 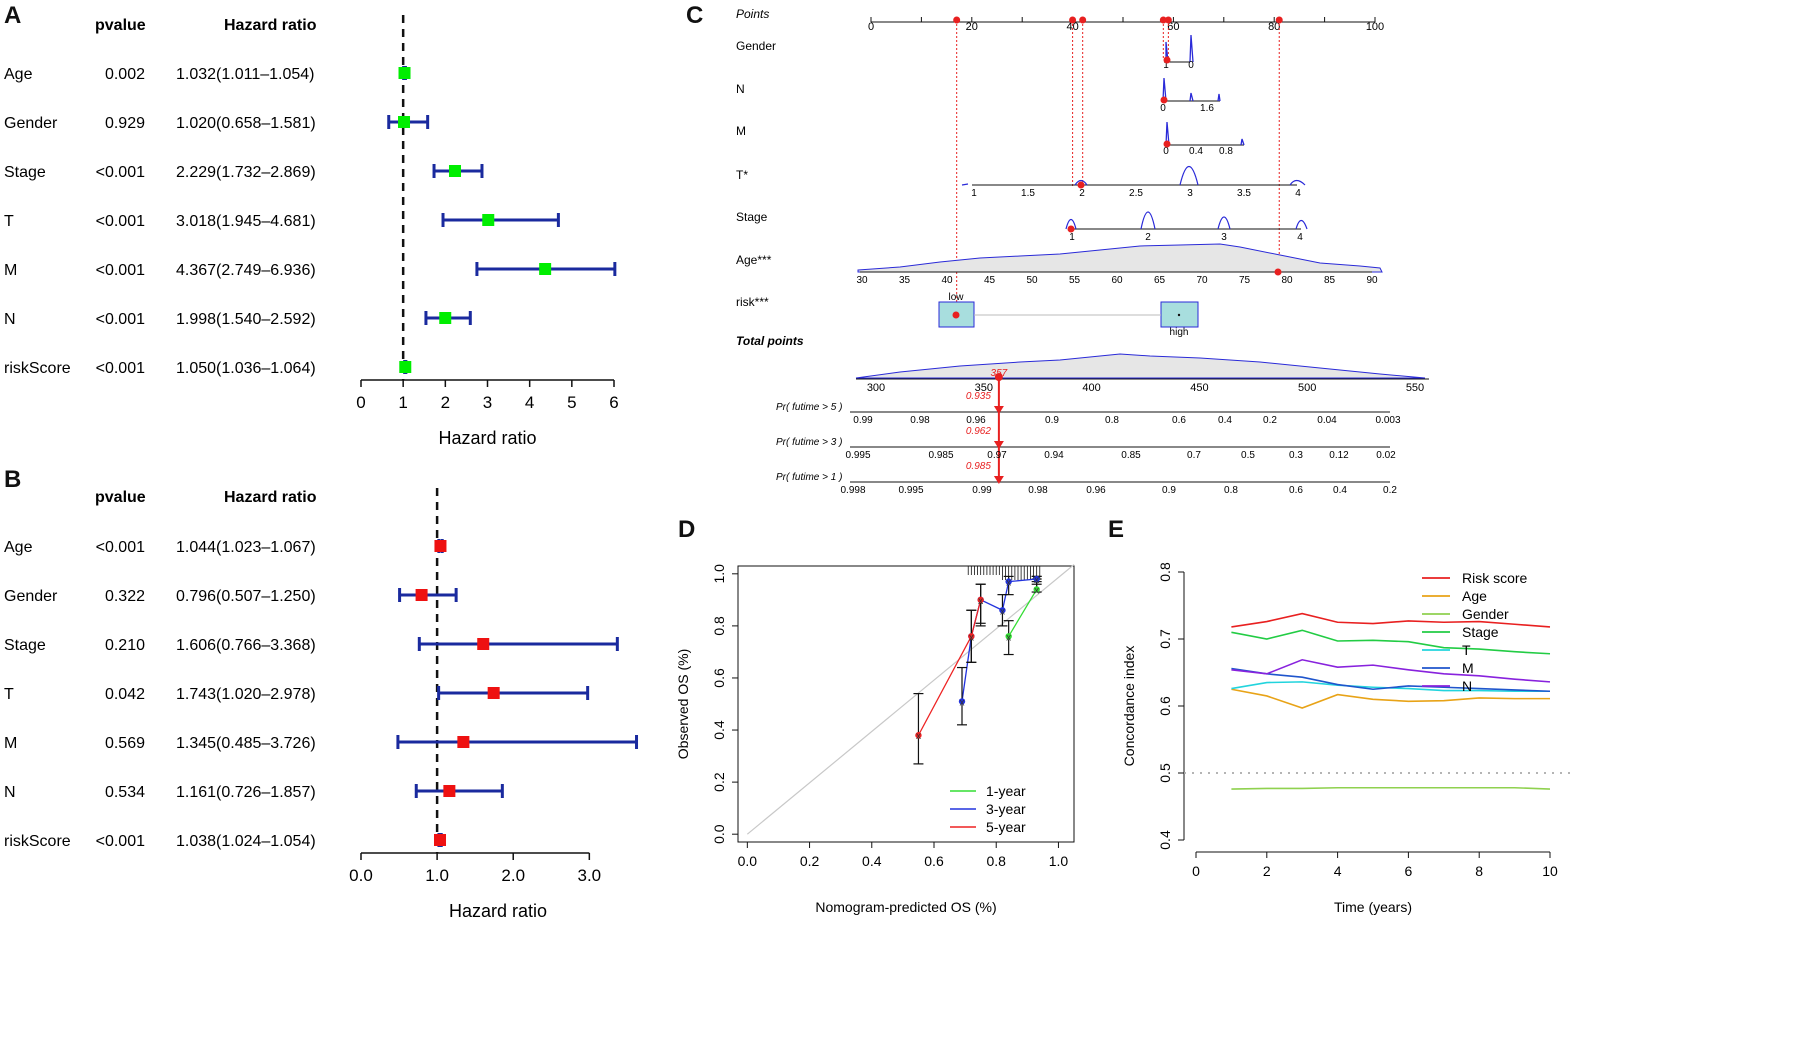 I want to click on row-pvalue: 0.929, so click(x=125, y=123).